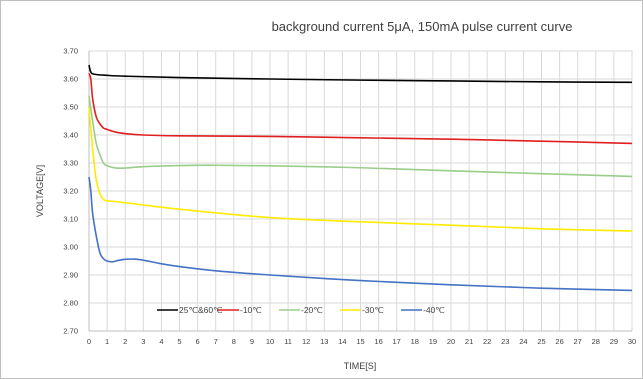 The height and width of the screenshot is (379, 643). I want to click on legend-label: -30℃, so click(373, 310).